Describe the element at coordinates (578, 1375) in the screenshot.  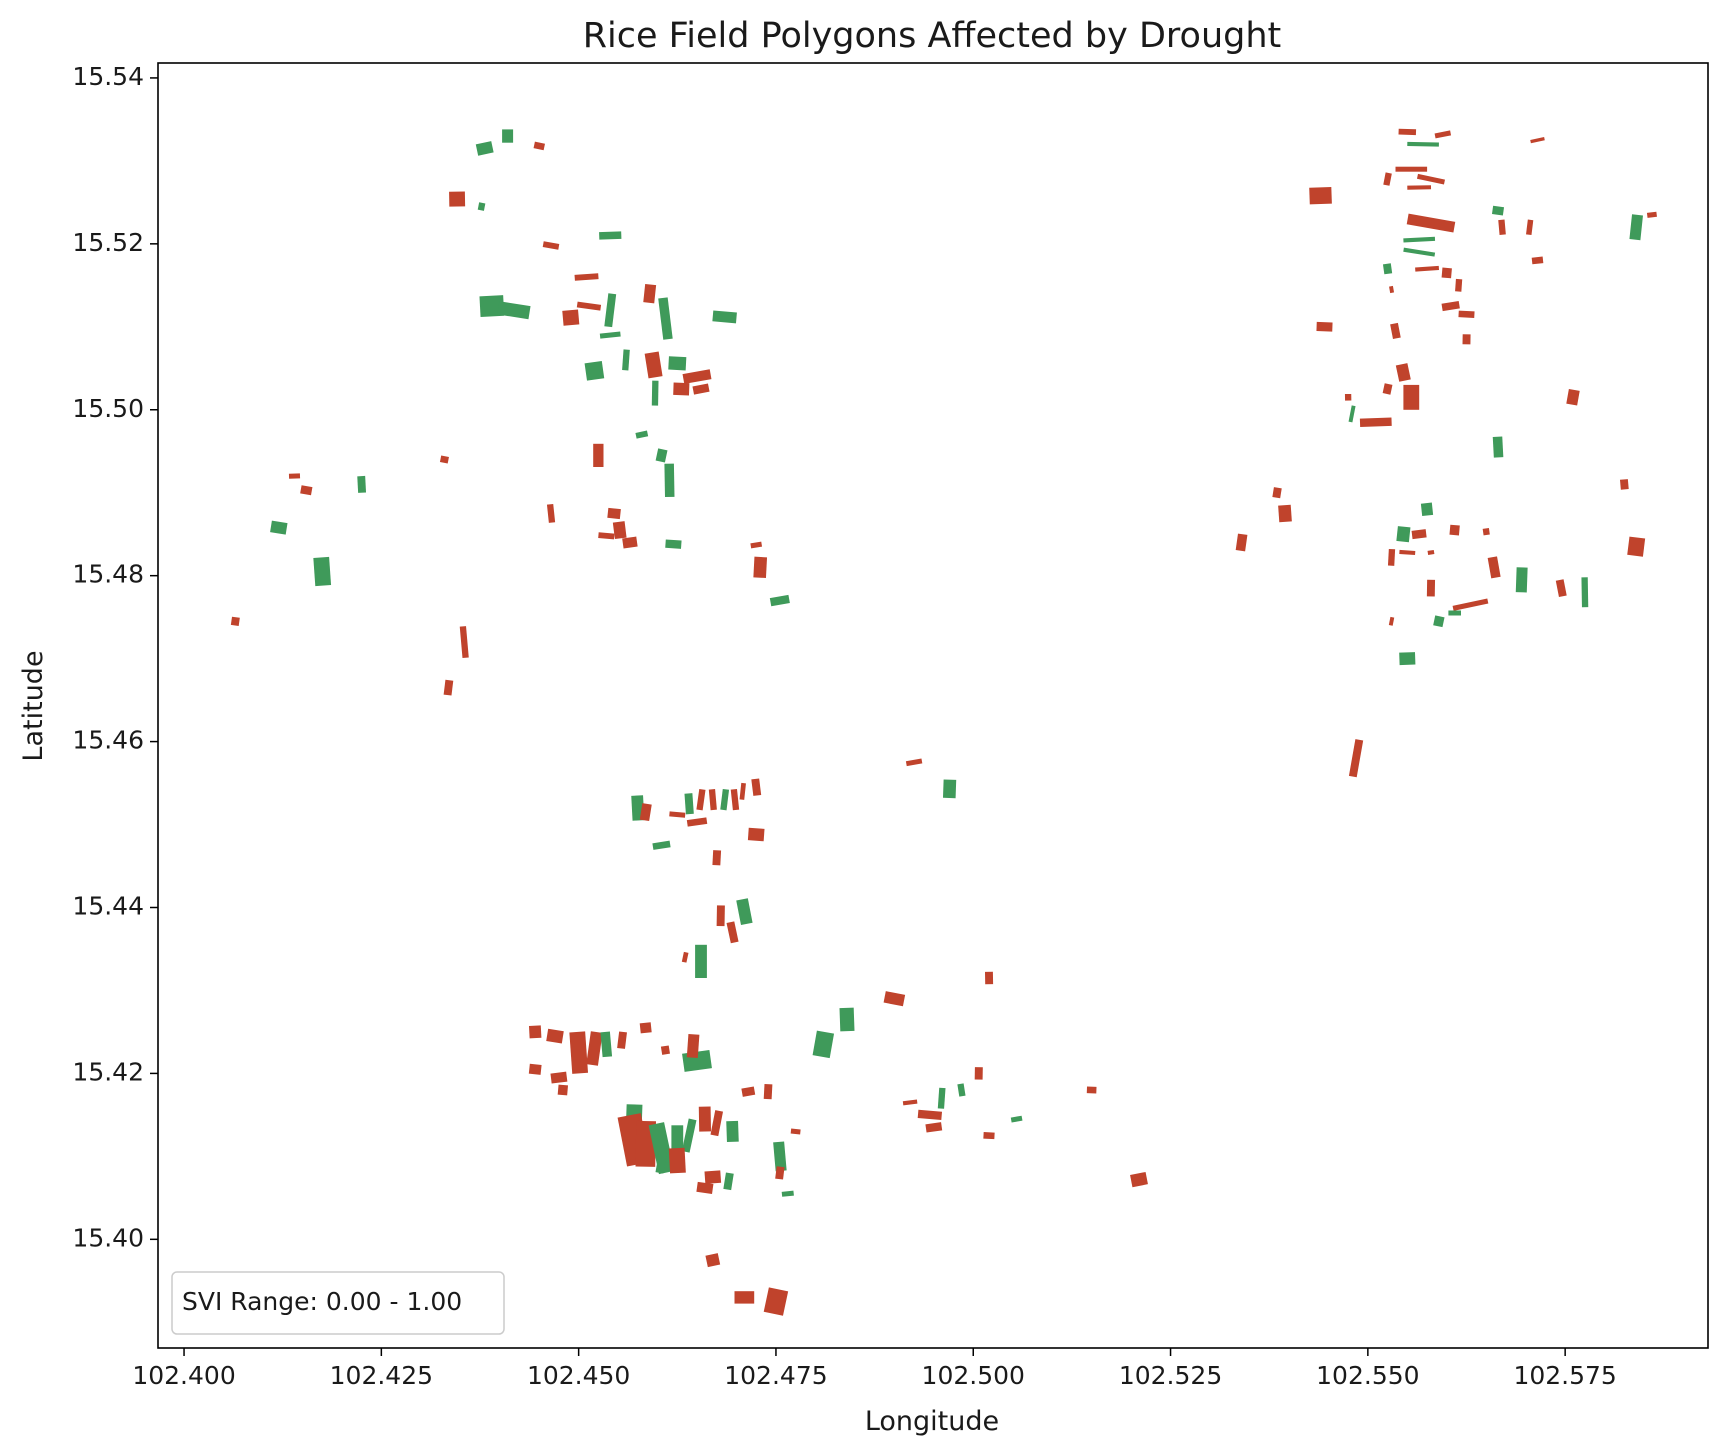
I see `x-tick-label: 102.450` at that location.